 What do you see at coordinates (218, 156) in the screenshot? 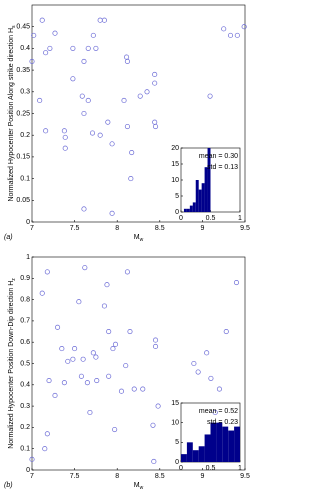
I see `annotation: mean = 0.30` at bounding box center [218, 156].